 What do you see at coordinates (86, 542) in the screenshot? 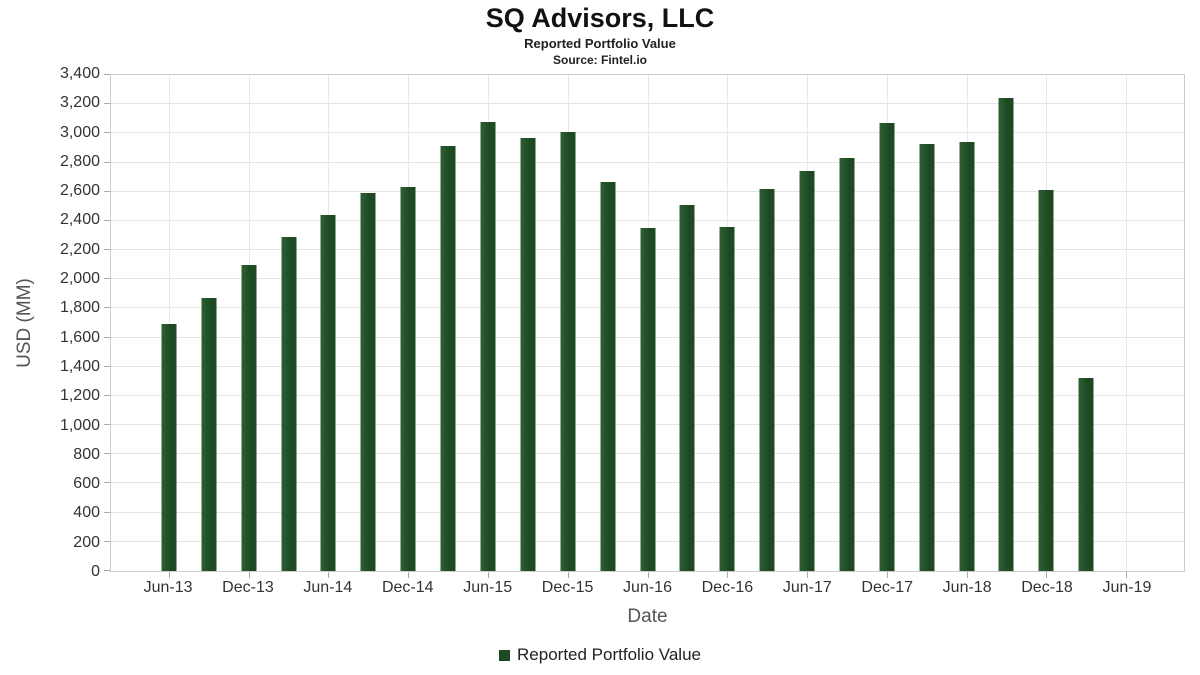
I see `y-tick-label: 200` at bounding box center [86, 542].